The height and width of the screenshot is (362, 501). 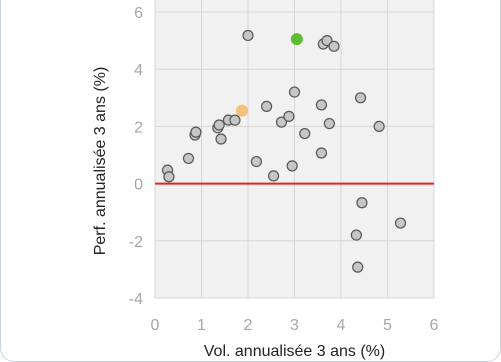 What do you see at coordinates (434, 325) in the screenshot?
I see `x-tick-label: 6` at bounding box center [434, 325].